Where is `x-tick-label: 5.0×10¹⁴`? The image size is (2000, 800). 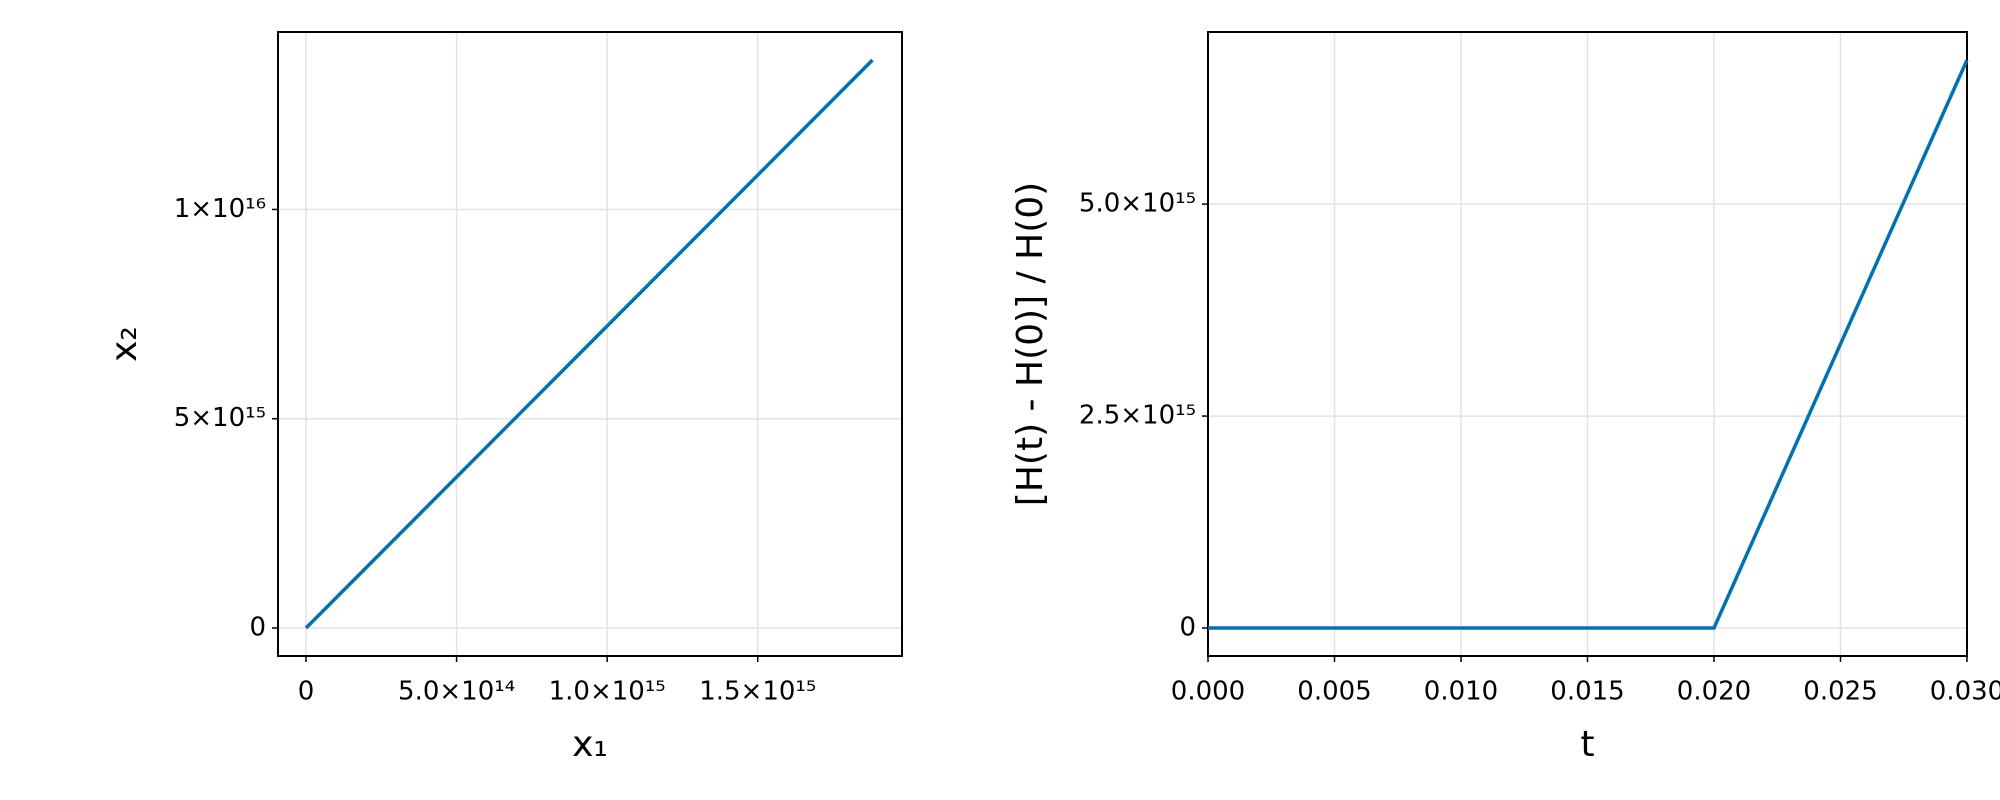 x-tick-label: 5.0×10¹⁴ is located at coordinates (456, 692).